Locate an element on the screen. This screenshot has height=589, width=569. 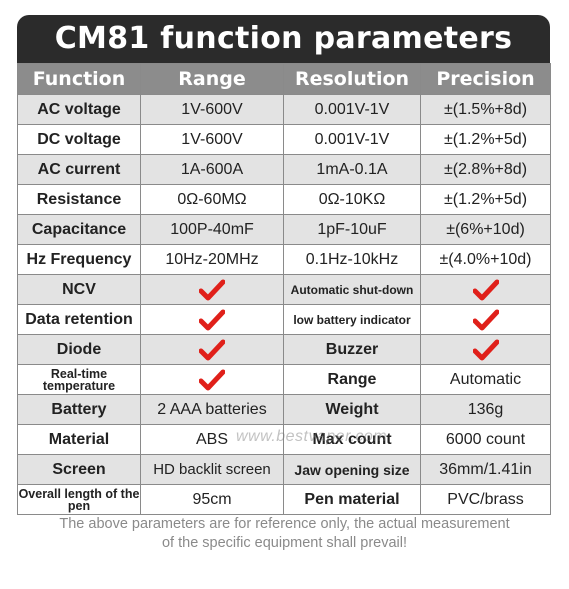
precision-cell: ±(4.0%+10d) is located at coordinates (485, 259).